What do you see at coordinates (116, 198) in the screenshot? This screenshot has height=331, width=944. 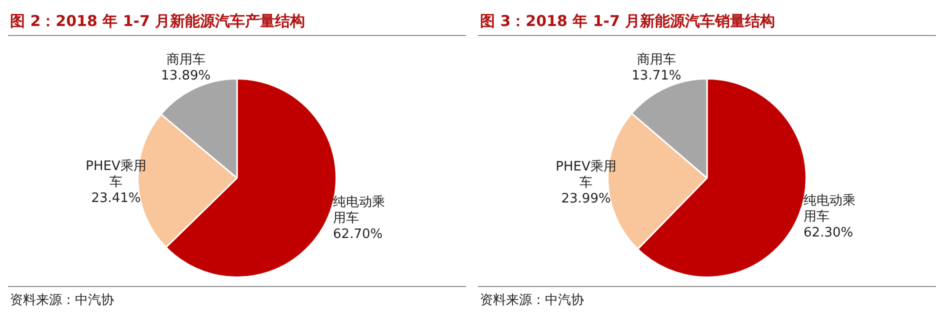 I see `data-label: 23.41%` at bounding box center [116, 198].